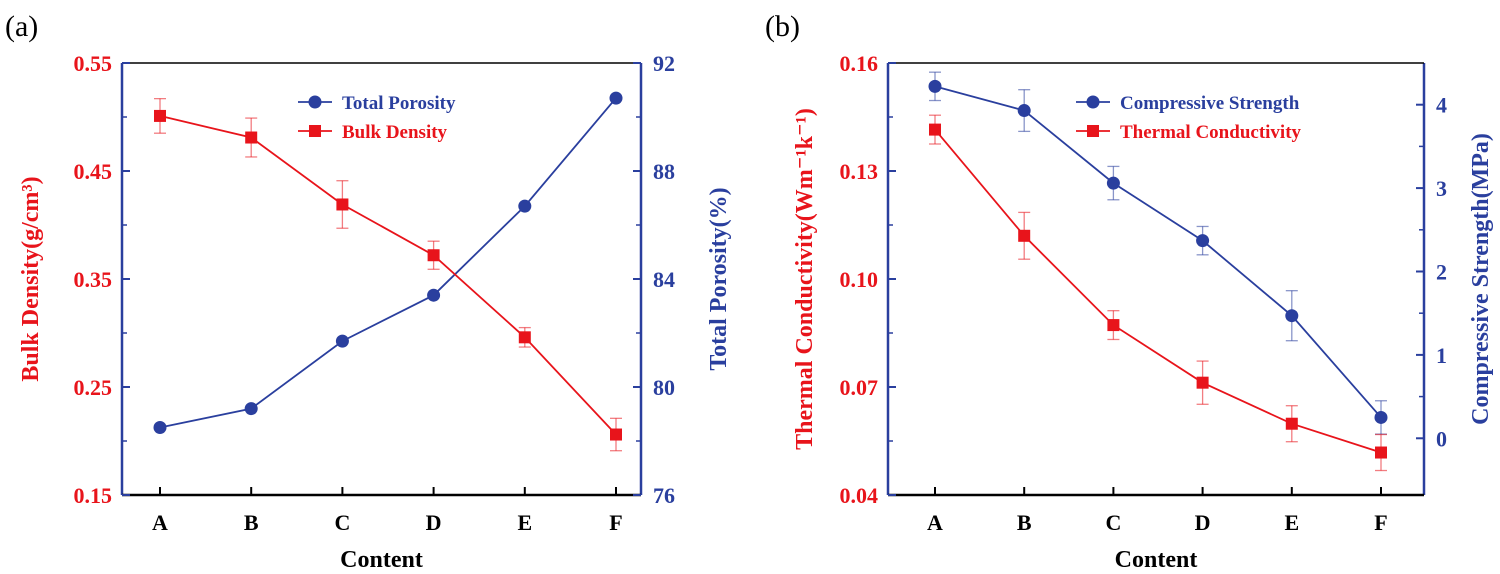 This screenshot has width=1500, height=574. What do you see at coordinates (1210, 103) in the screenshot?
I see `legend-label: Compressive Strength` at bounding box center [1210, 103].